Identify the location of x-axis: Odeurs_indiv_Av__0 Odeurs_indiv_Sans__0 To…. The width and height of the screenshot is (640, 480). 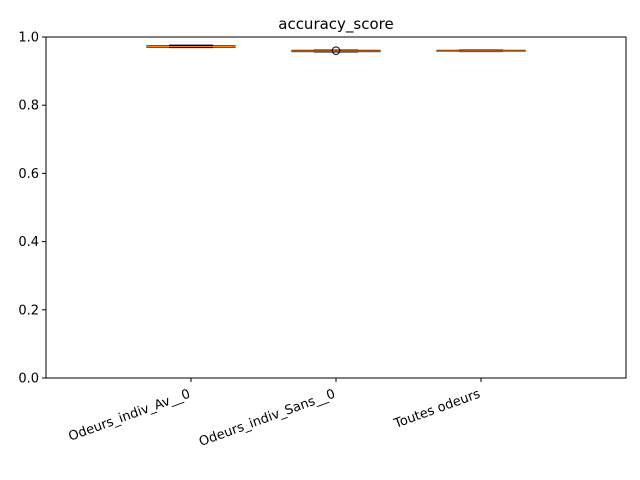
(275, 414).